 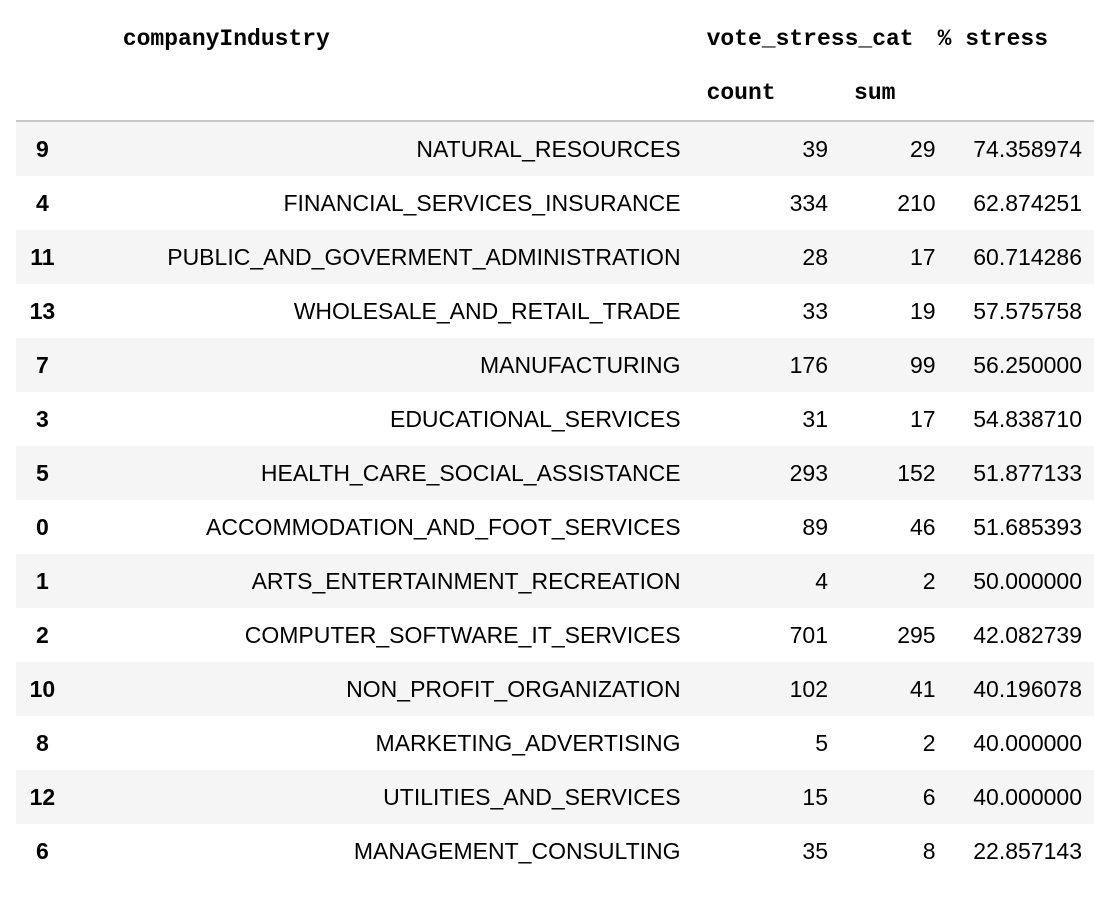 I want to click on index-header, so click(x=42, y=39).